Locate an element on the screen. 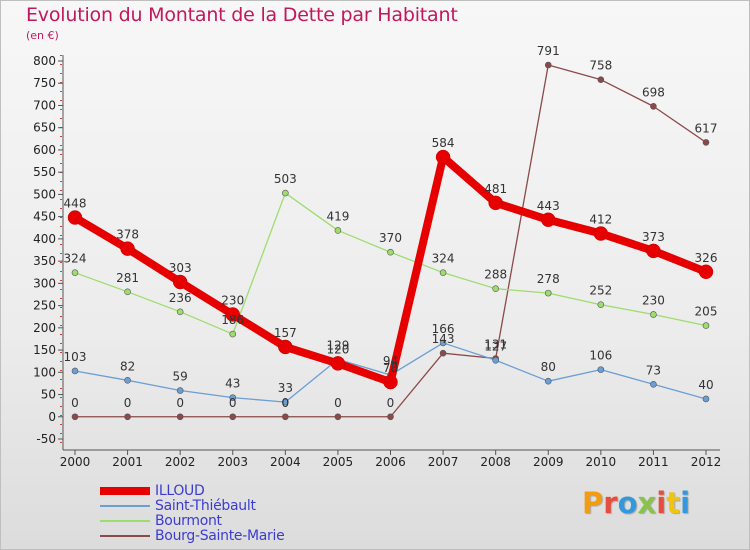 Image resolution: width=750 pixels, height=550 pixels. x-tick-label: 2007 is located at coordinates (443, 462).